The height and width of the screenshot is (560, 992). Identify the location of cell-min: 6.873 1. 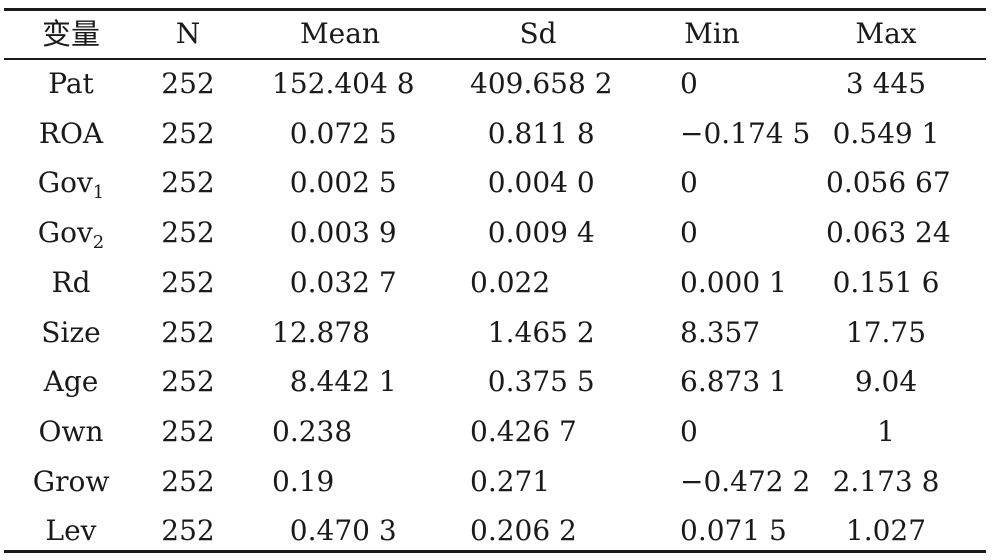
(733, 381).